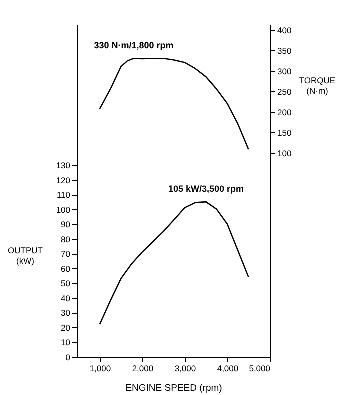 Image resolution: width=342 pixels, height=395 pixels. What do you see at coordinates (66, 343) in the screenshot?
I see `y-tick-label: 10` at bounding box center [66, 343].